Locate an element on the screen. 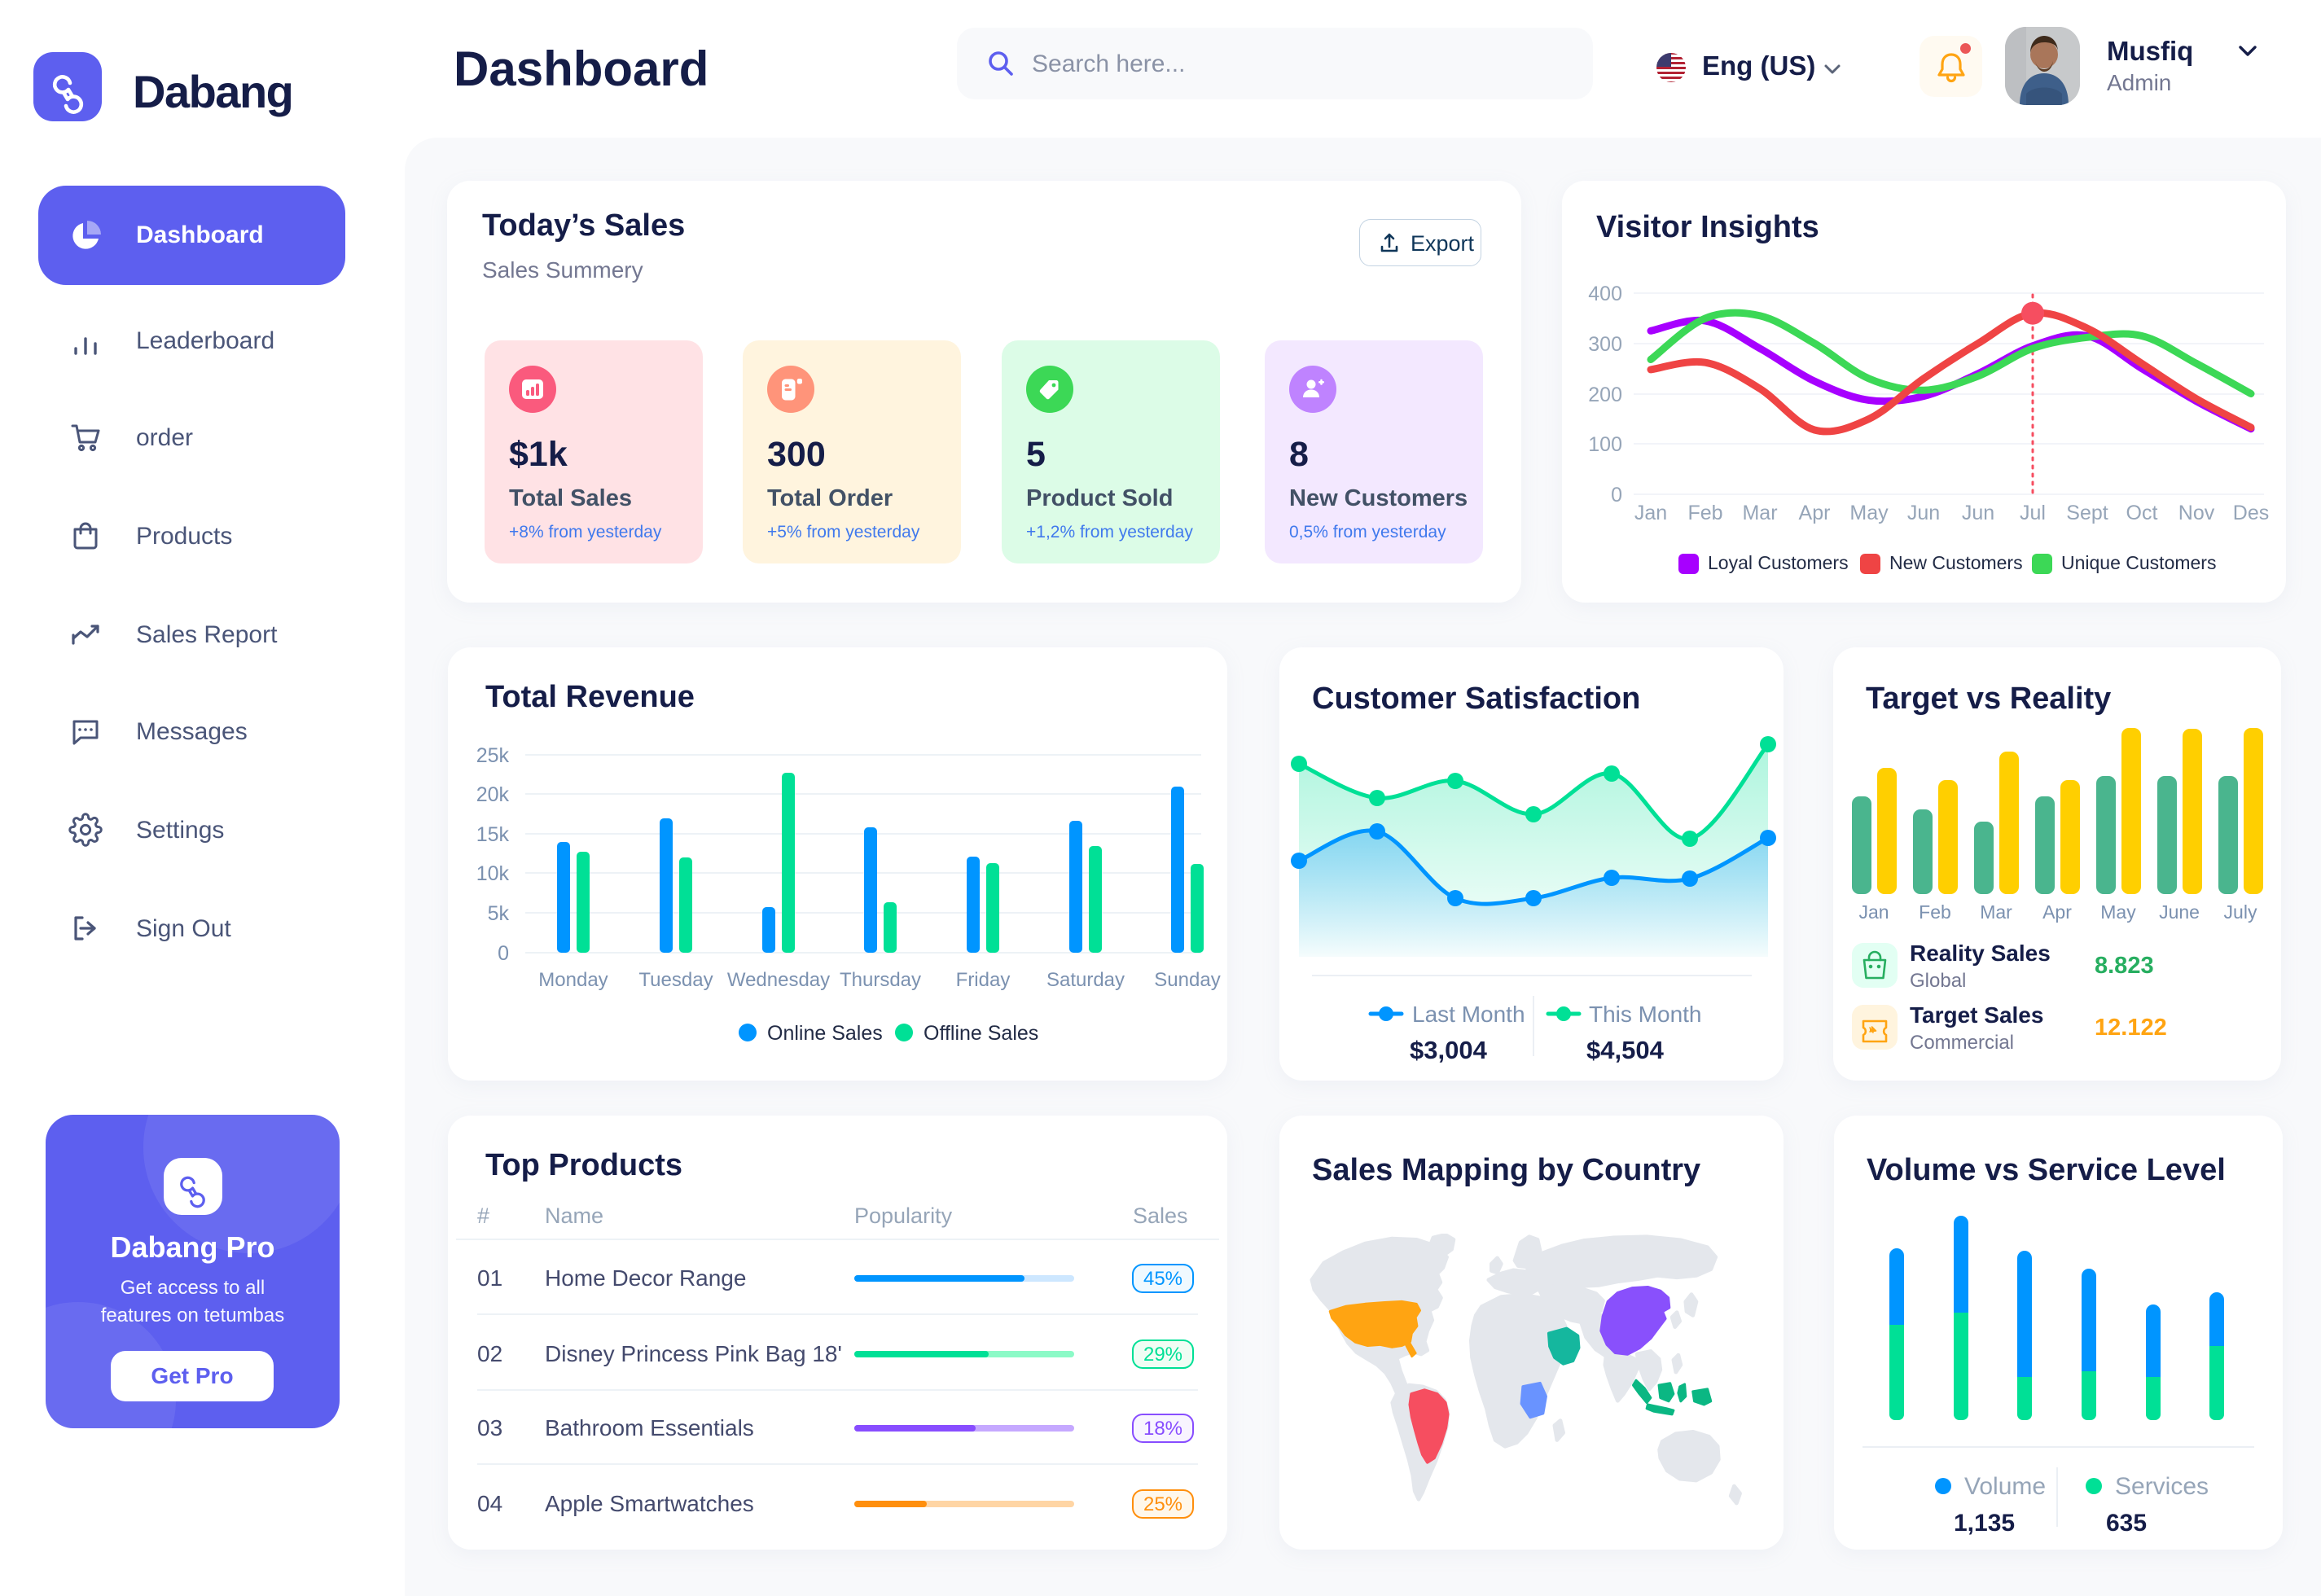 This screenshot has width=2321, height=1596. svg-text: Disney Princess Pink Bag 18' is located at coordinates (693, 1353).